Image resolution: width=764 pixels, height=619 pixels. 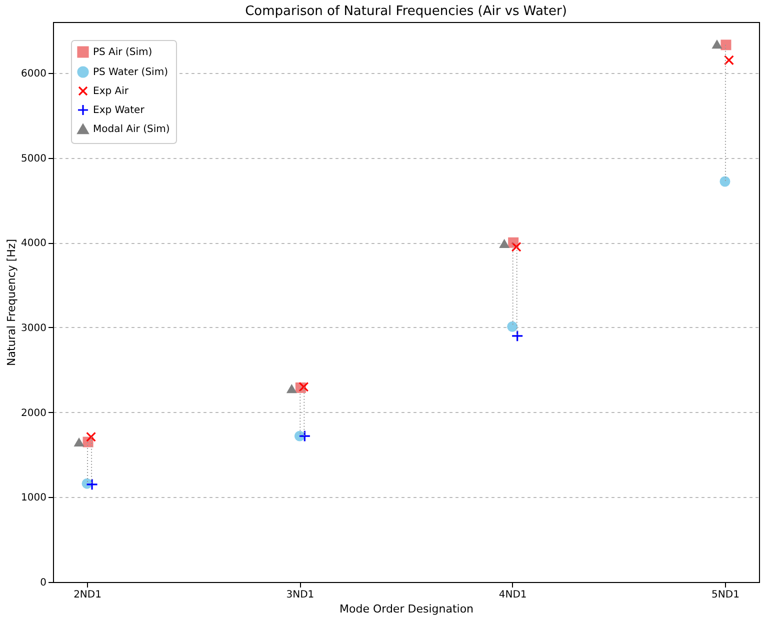 What do you see at coordinates (111, 91) in the screenshot?
I see `legend-label: Exp Air` at bounding box center [111, 91].